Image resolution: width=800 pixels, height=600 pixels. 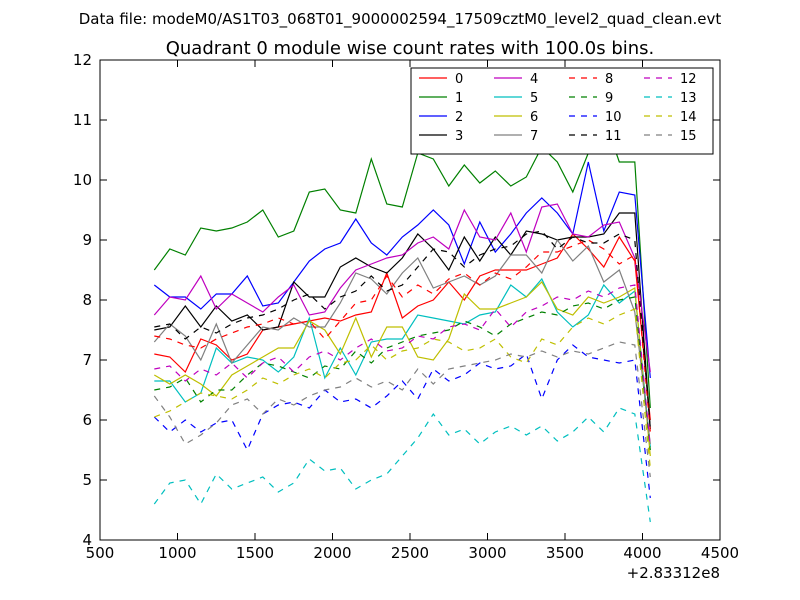 What do you see at coordinates (562, 111) in the screenshot?
I see `legend-box` at bounding box center [562, 111].